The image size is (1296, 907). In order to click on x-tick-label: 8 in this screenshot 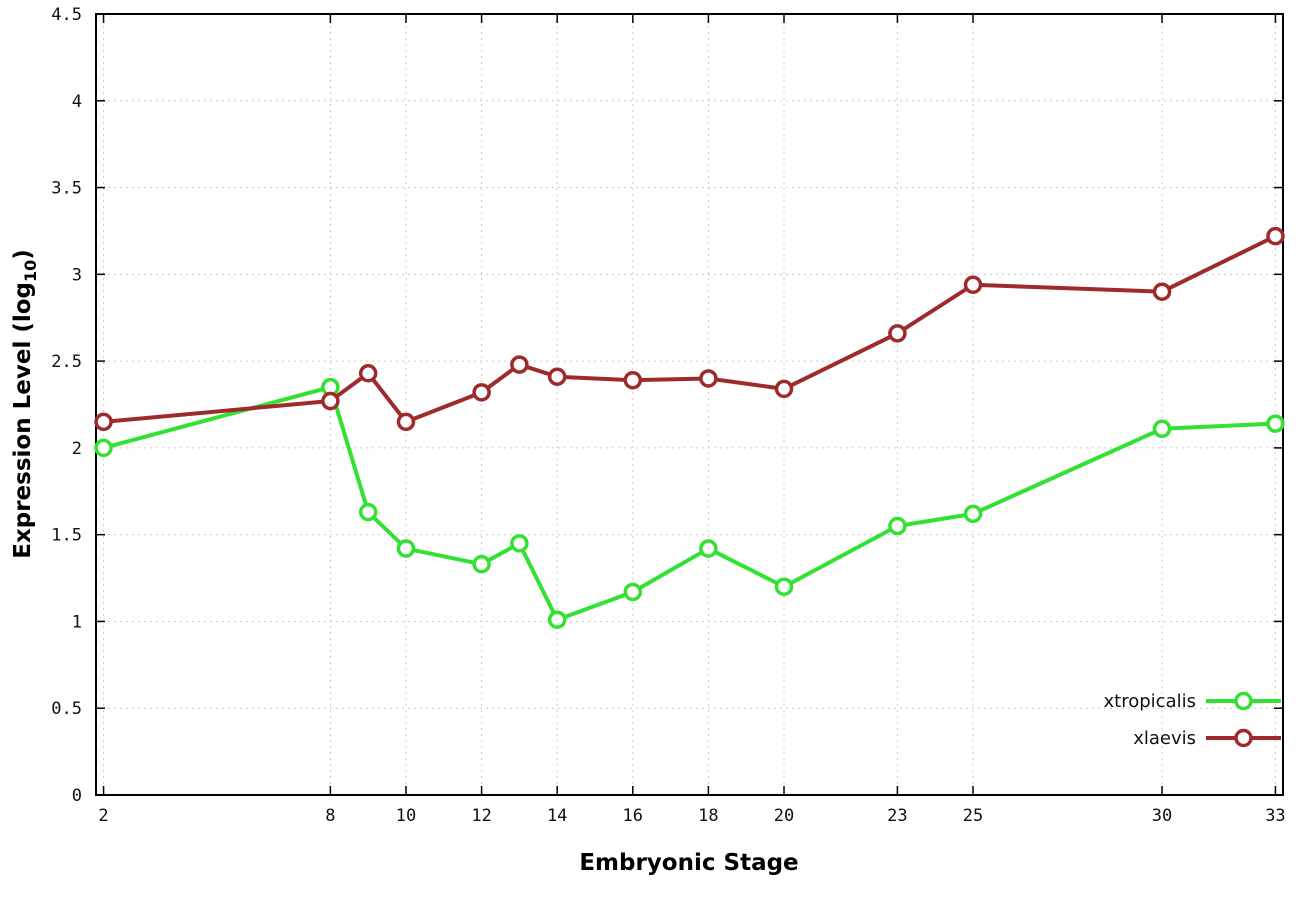, I will do `click(330, 816)`.